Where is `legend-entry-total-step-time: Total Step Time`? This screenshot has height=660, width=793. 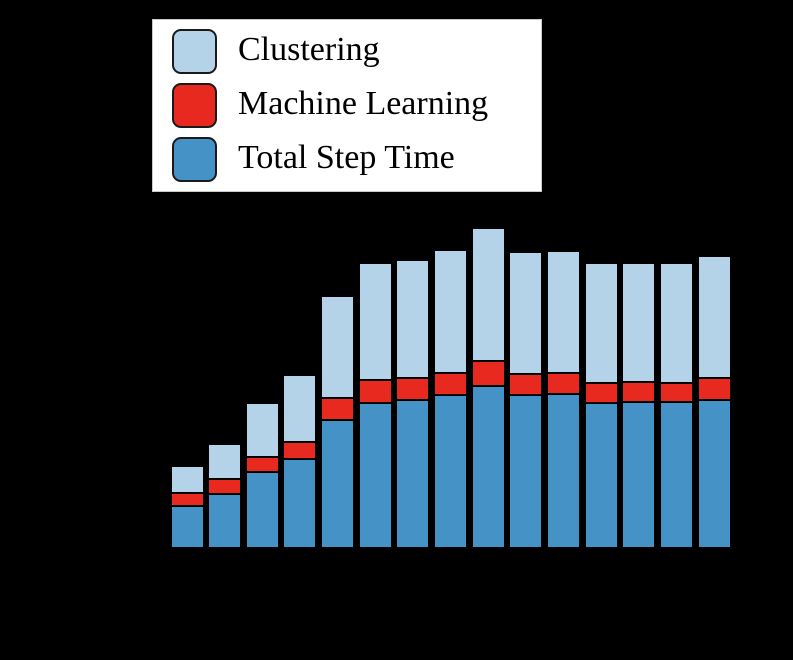 legend-entry-total-step-time: Total Step Time is located at coordinates (356, 159).